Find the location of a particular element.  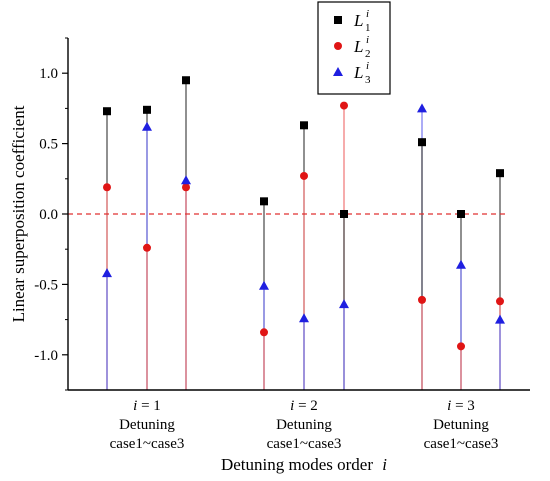

group-order-label: i = 1 is located at coordinates (147, 406).